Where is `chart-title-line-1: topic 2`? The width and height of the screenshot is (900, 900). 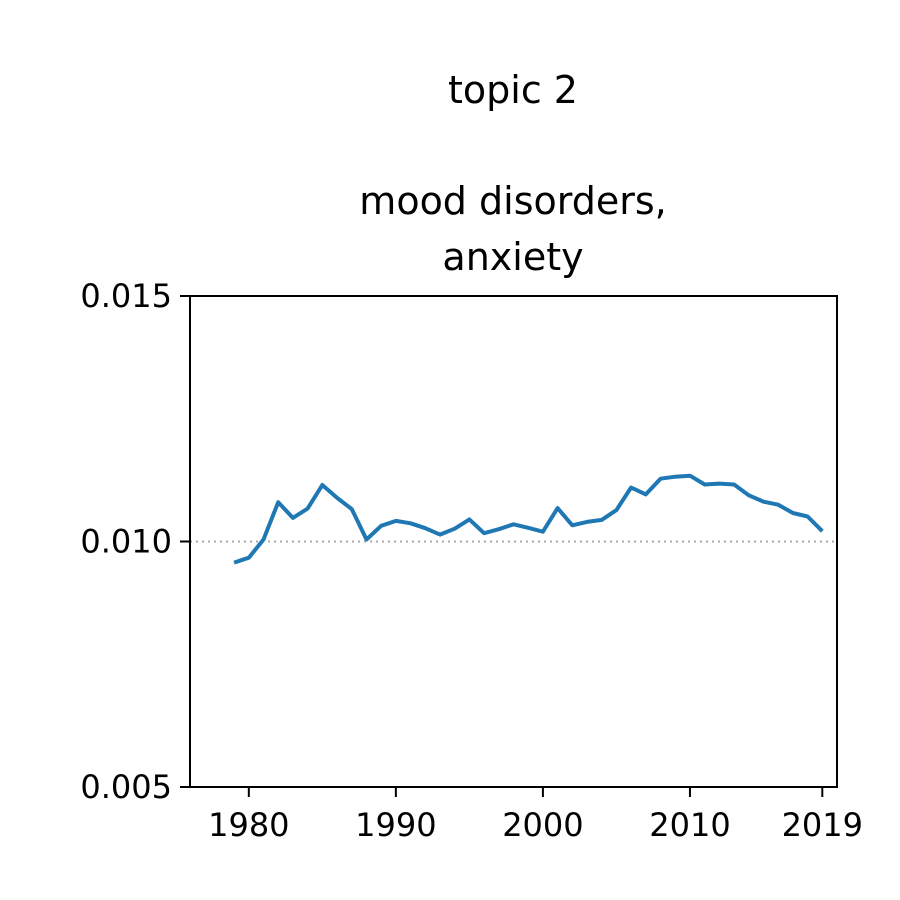 chart-title-line-1: topic 2 is located at coordinates (513, 90).